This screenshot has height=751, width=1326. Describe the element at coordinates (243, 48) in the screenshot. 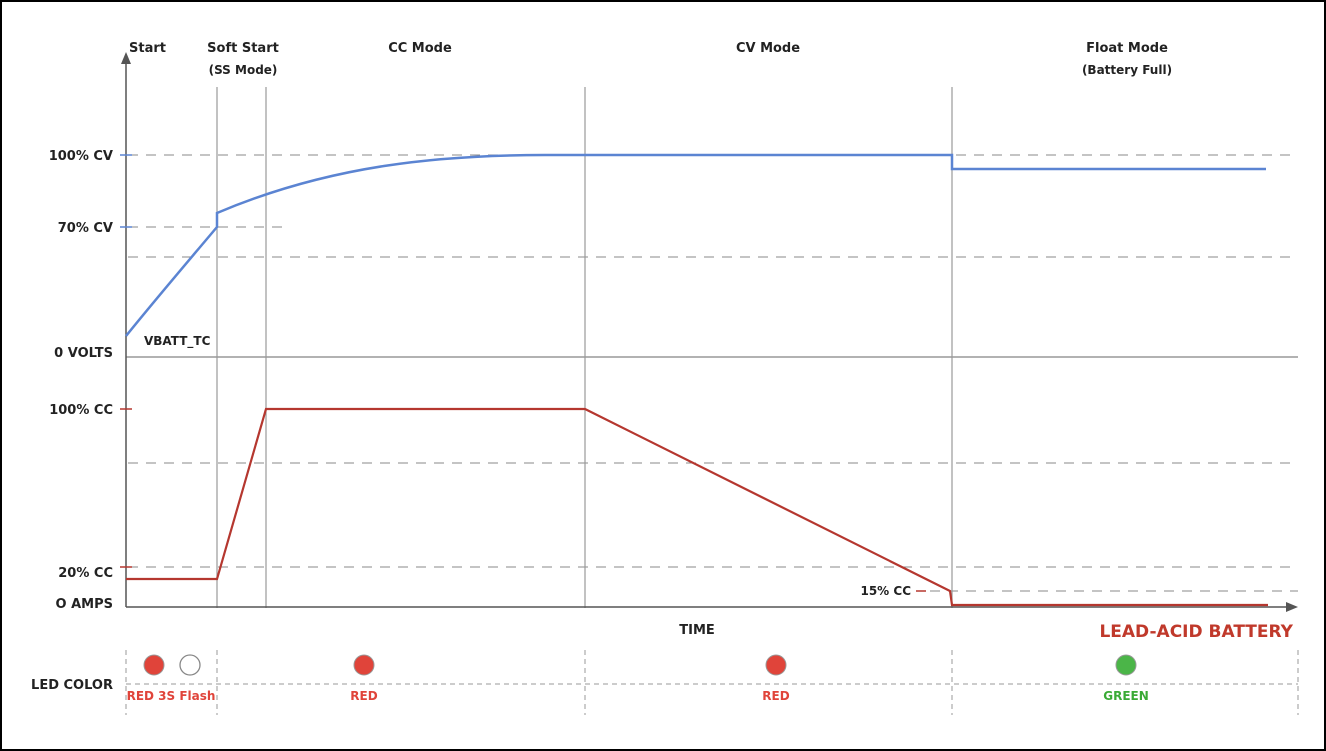

I see `phase-soft-start-label: Soft Start` at that location.